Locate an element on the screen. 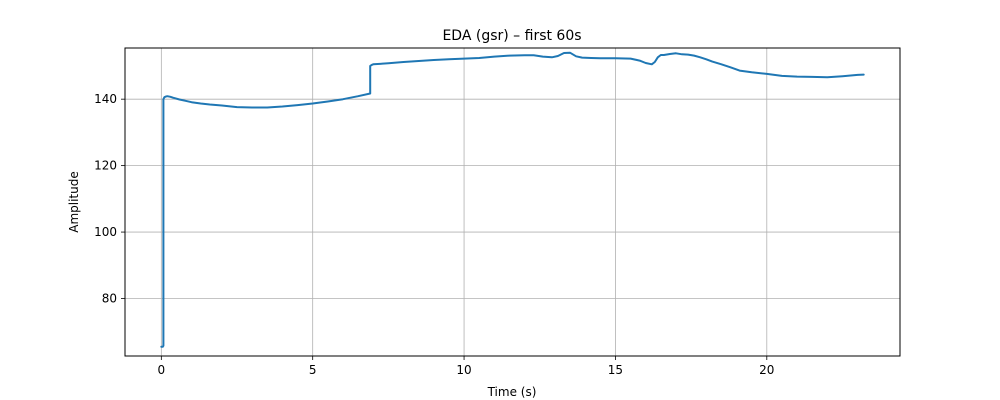 The image size is (1000, 400). x-tick-label: 0 is located at coordinates (162, 370).